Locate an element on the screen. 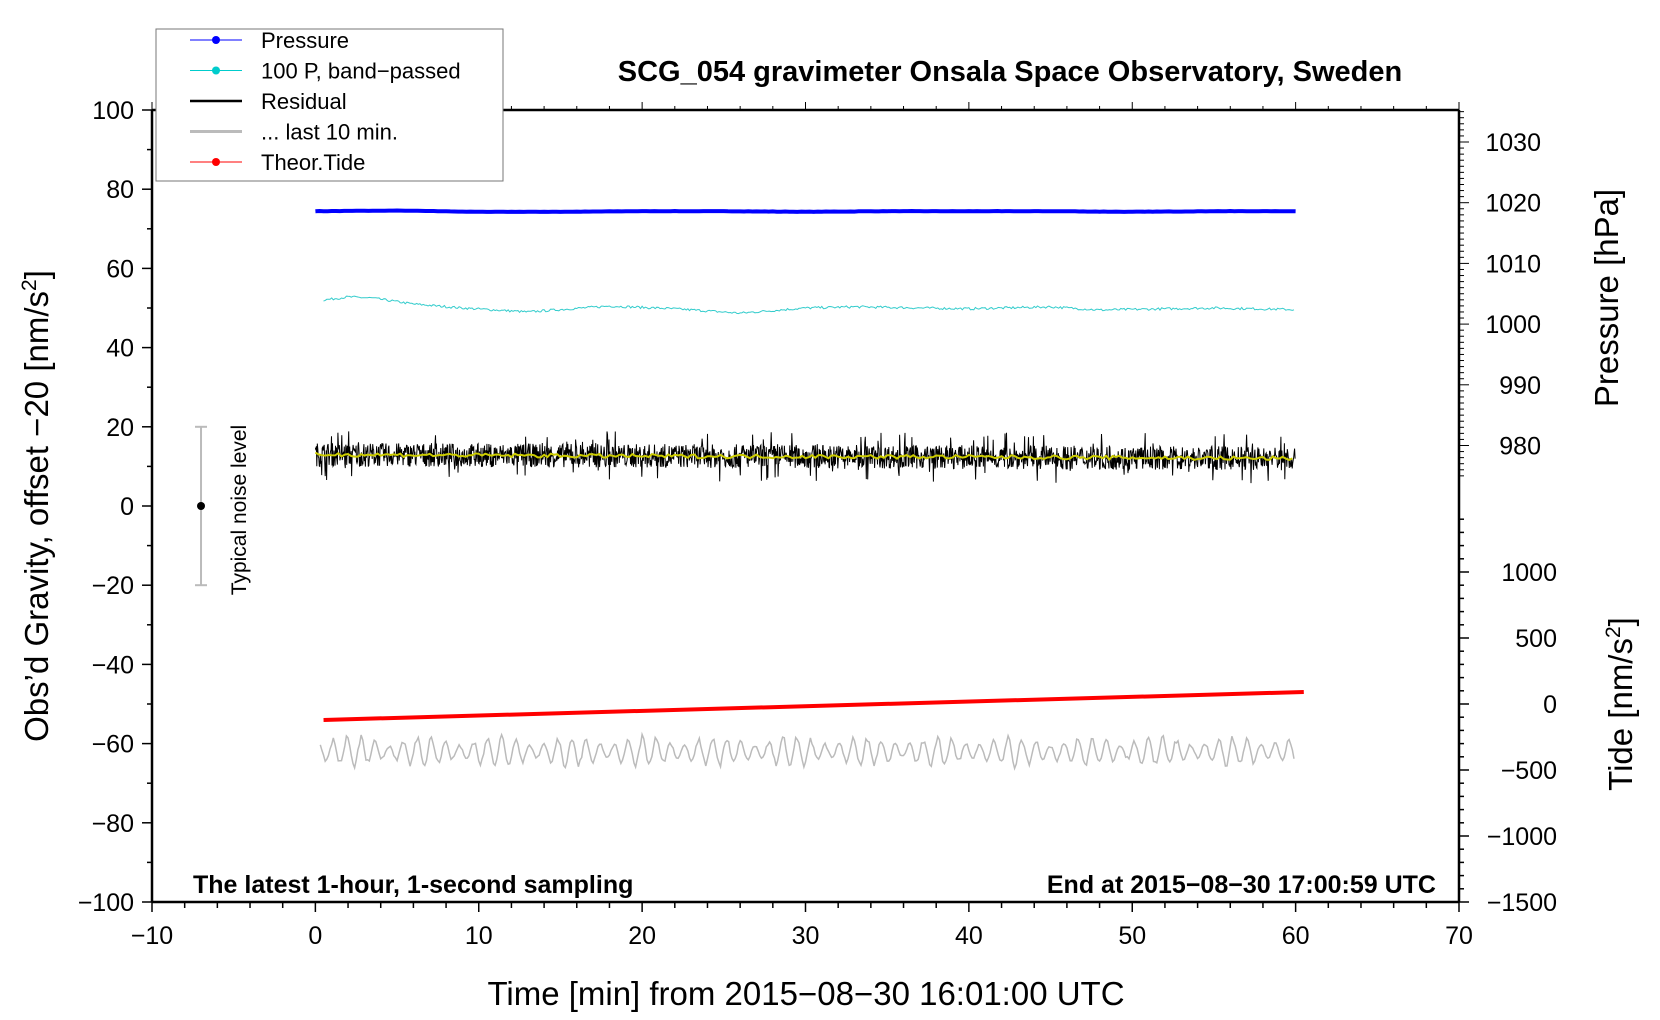  legend-box is located at coordinates (329, 105).